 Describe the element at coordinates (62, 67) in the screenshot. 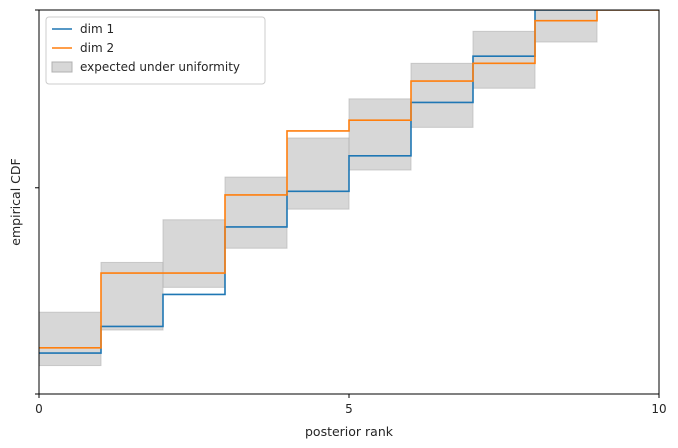

I see `legend-swatch-band` at that location.